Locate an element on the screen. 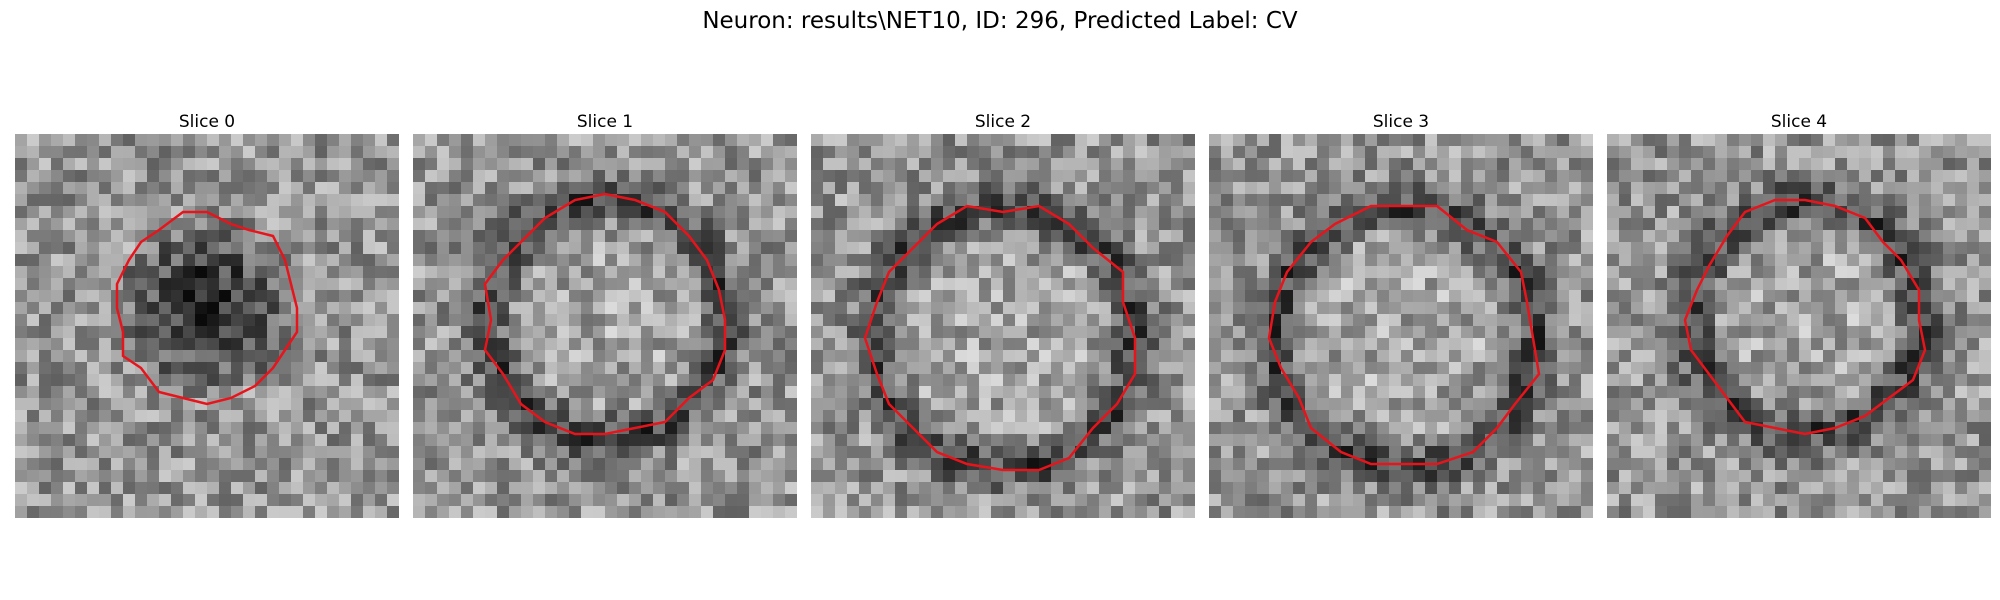 The width and height of the screenshot is (2000, 600). slice-title: Slice 0 is located at coordinates (207, 122).